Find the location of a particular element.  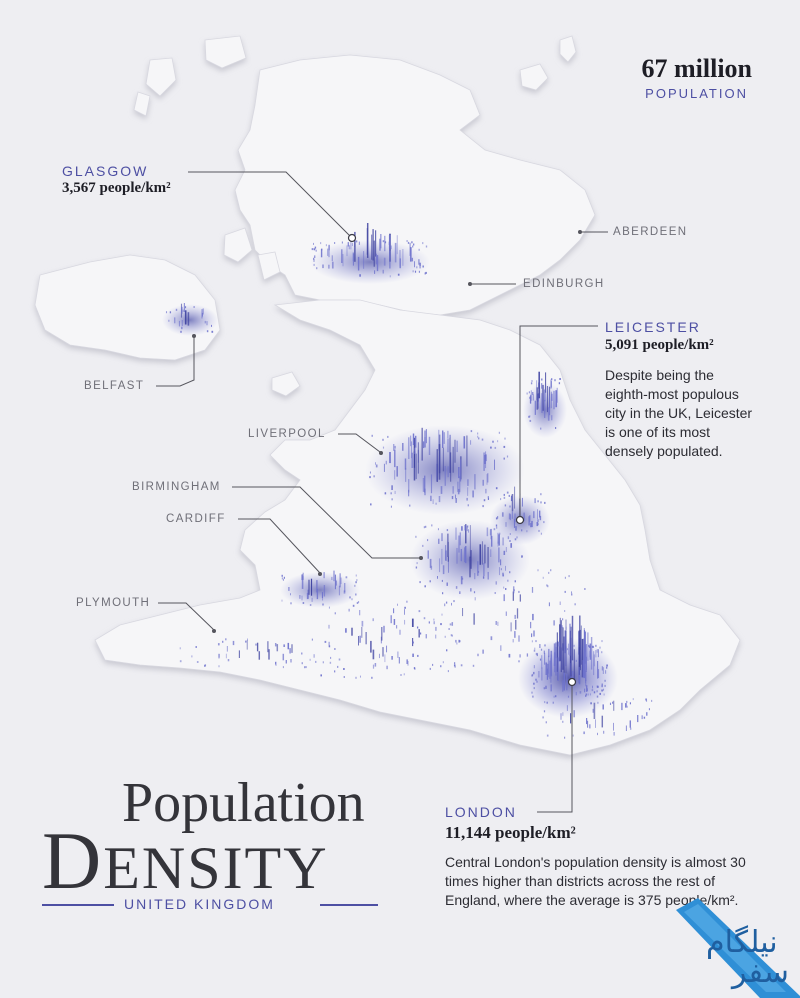

plymouth-label: PLYMOUTH is located at coordinates (113, 603).